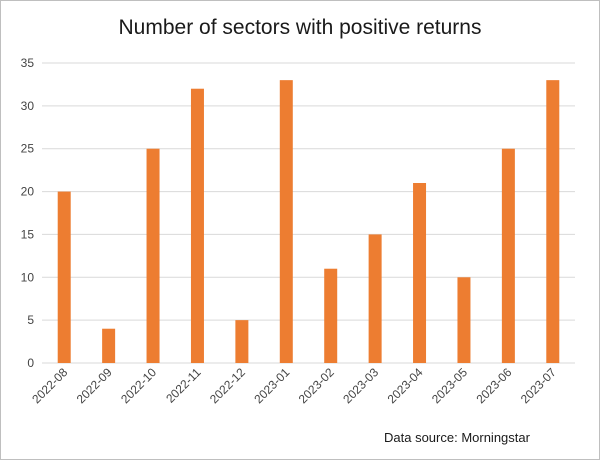 This screenshot has width=600, height=460. I want to click on x-tick-label: 2023-04, so click(405, 385).